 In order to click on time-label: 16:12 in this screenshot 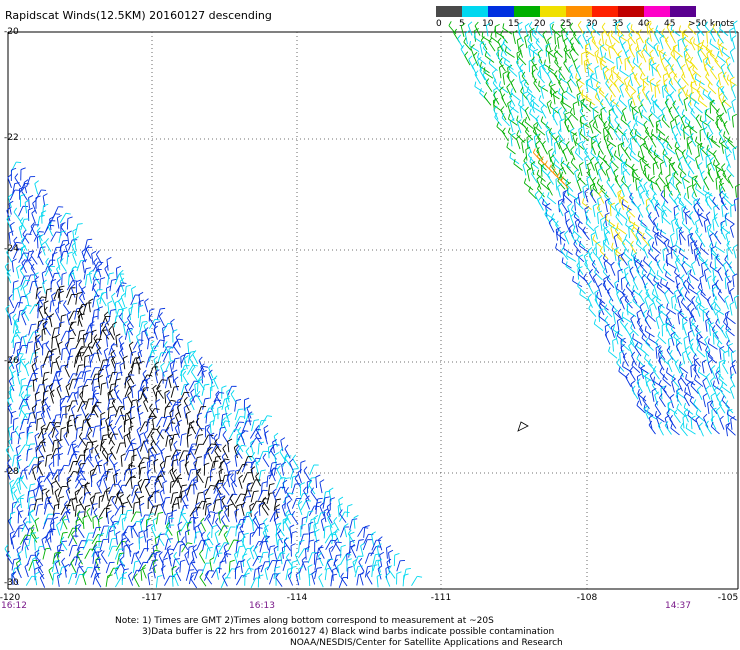, I will do `click(14, 606)`.